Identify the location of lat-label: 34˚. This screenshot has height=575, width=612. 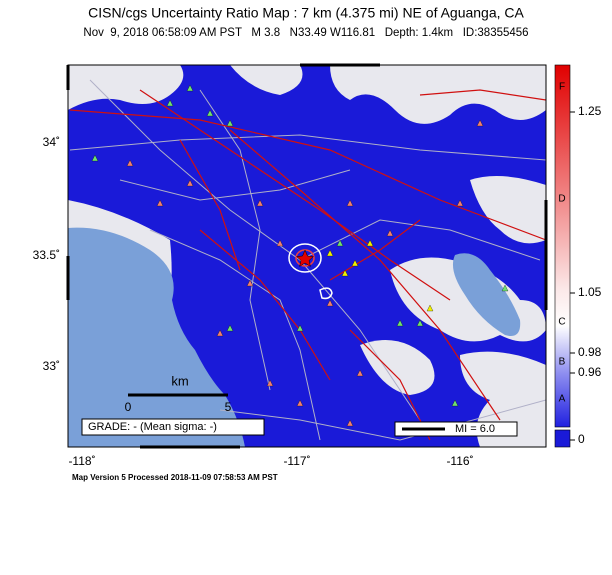
(51, 142).